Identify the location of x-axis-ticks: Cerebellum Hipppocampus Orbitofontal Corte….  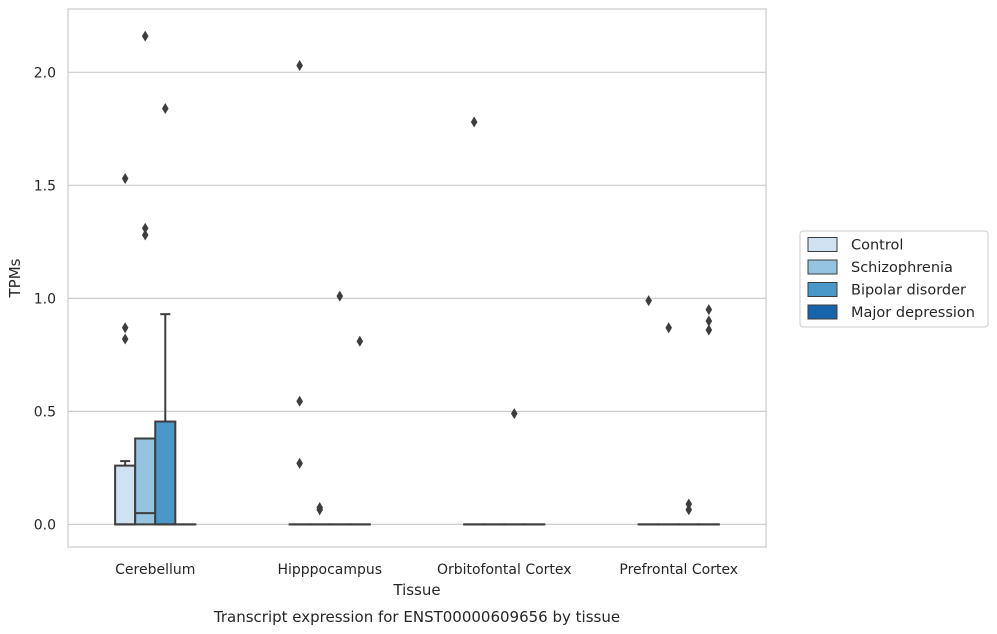
(426, 570).